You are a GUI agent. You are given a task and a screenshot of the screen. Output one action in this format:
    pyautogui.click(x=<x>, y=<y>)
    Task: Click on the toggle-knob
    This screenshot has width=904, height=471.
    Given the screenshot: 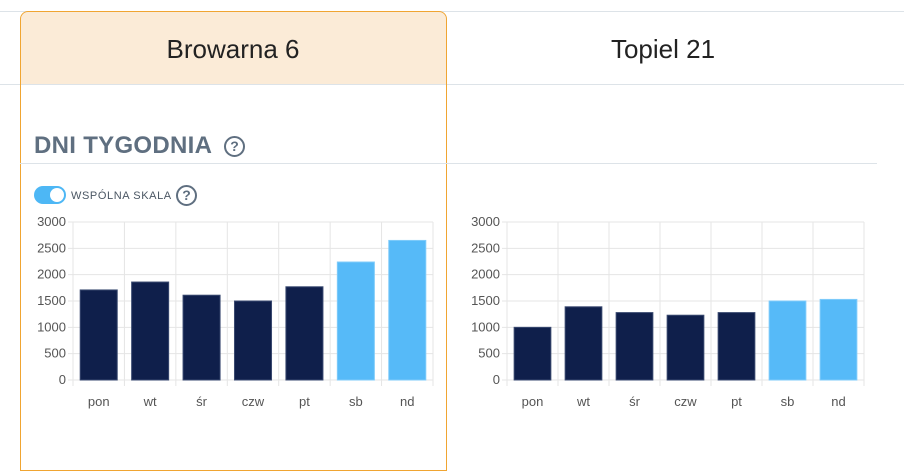 What is the action you would take?
    pyautogui.click(x=57, y=195)
    